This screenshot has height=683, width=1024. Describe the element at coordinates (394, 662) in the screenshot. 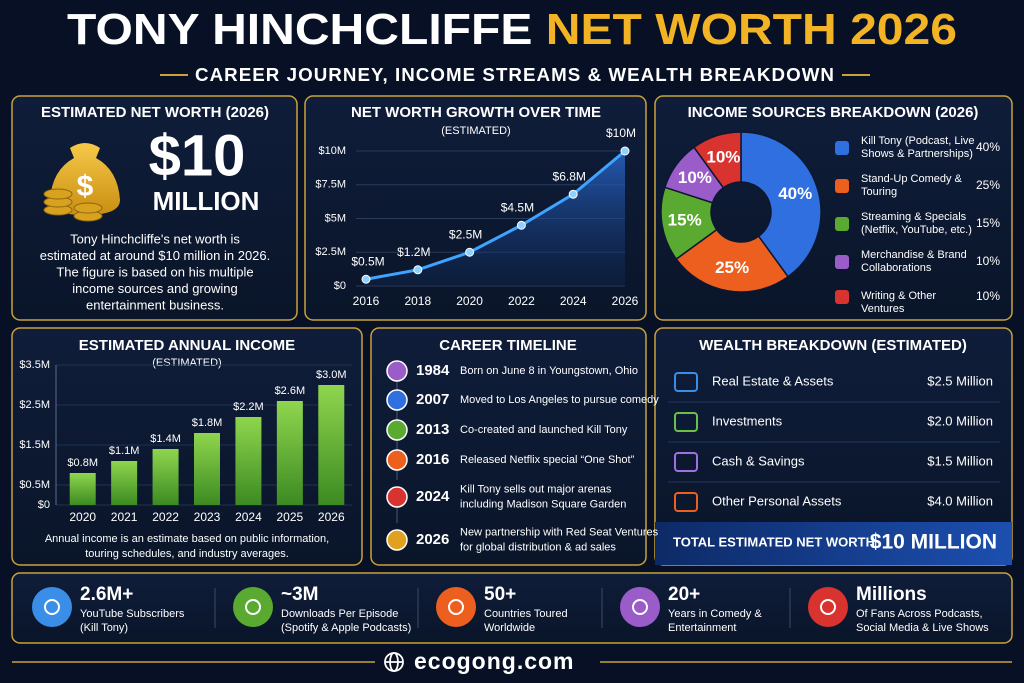

I see `globe-icon` at that location.